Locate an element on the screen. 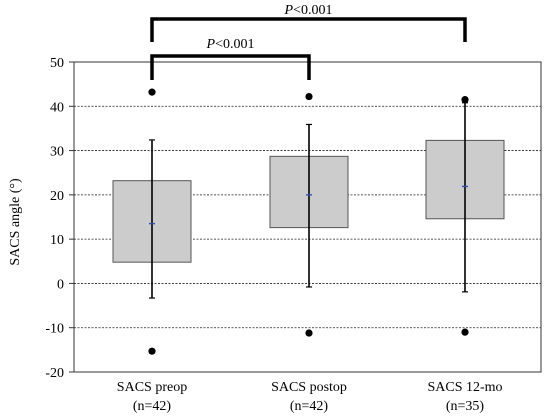  y-tick-label: 40 is located at coordinates (57, 107).